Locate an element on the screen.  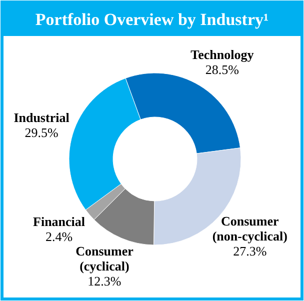
data-label: 2.4% is located at coordinates (59, 236).